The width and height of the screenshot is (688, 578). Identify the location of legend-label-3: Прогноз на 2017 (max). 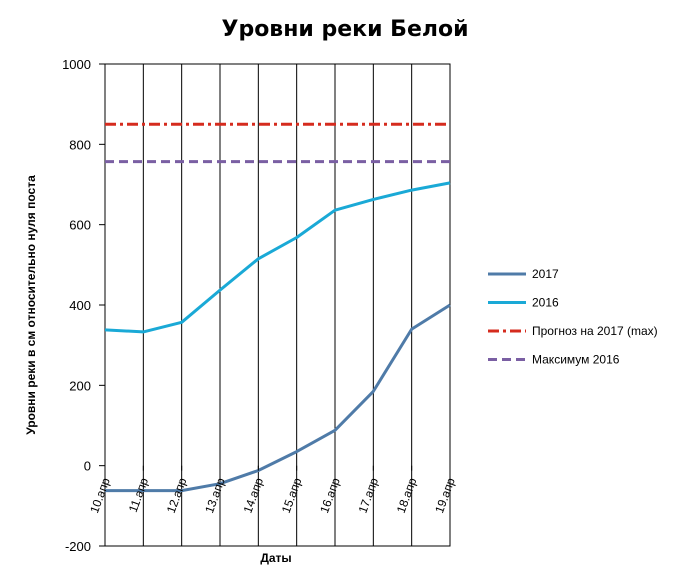
(595, 331).